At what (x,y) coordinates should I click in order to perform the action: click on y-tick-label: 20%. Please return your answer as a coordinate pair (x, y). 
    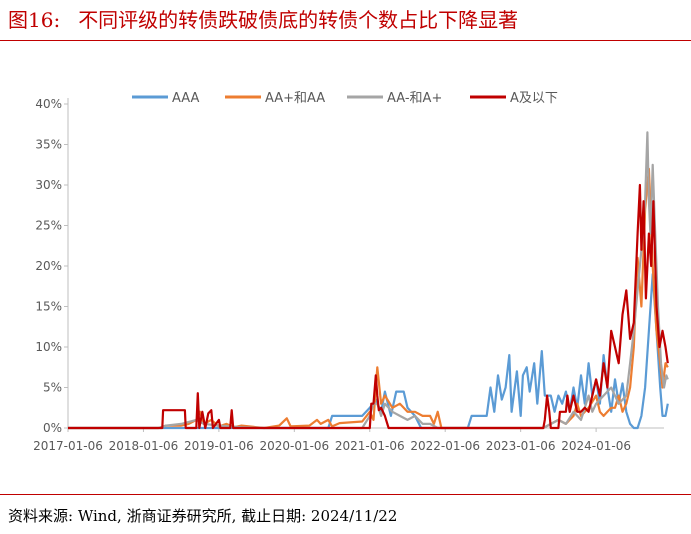
    Looking at the image, I should click on (48, 266).